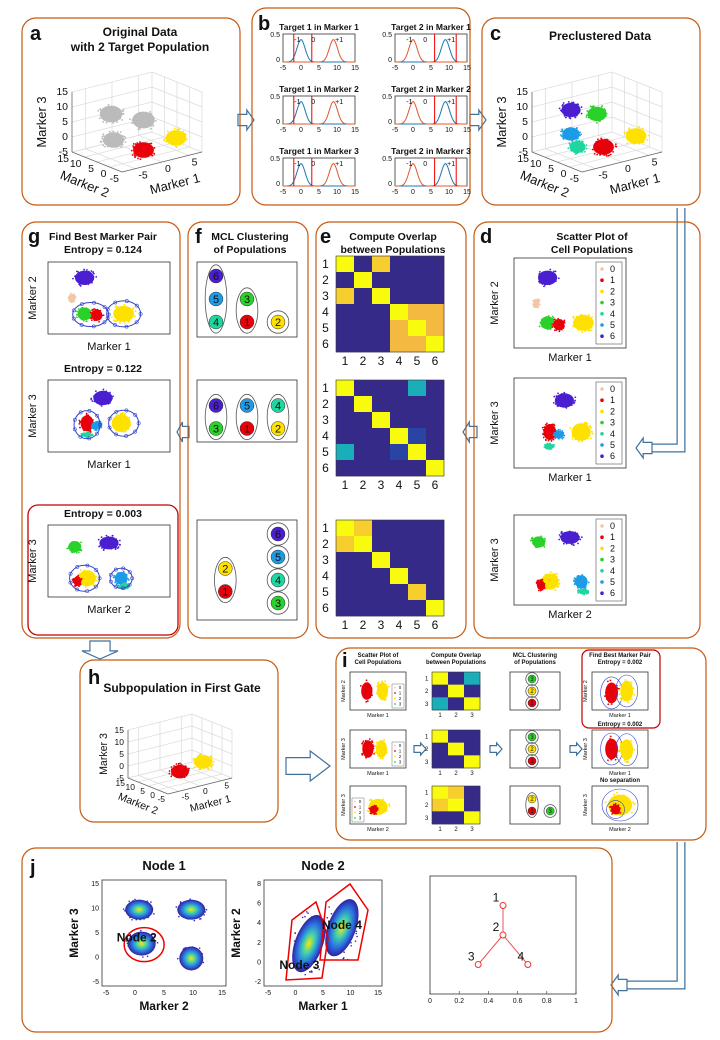  What do you see at coordinates (440, 830) in the screenshot?
I see `x-tick-label: 1` at bounding box center [440, 830].